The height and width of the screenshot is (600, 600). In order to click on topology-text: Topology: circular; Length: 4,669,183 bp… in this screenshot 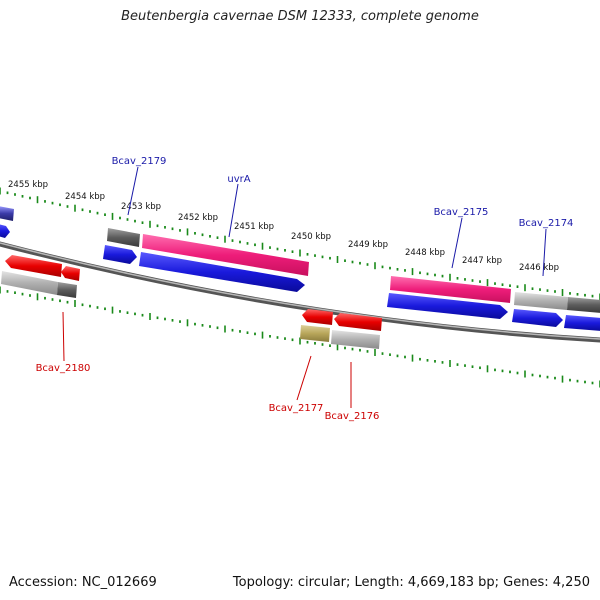, I will do `click(411, 582)`.